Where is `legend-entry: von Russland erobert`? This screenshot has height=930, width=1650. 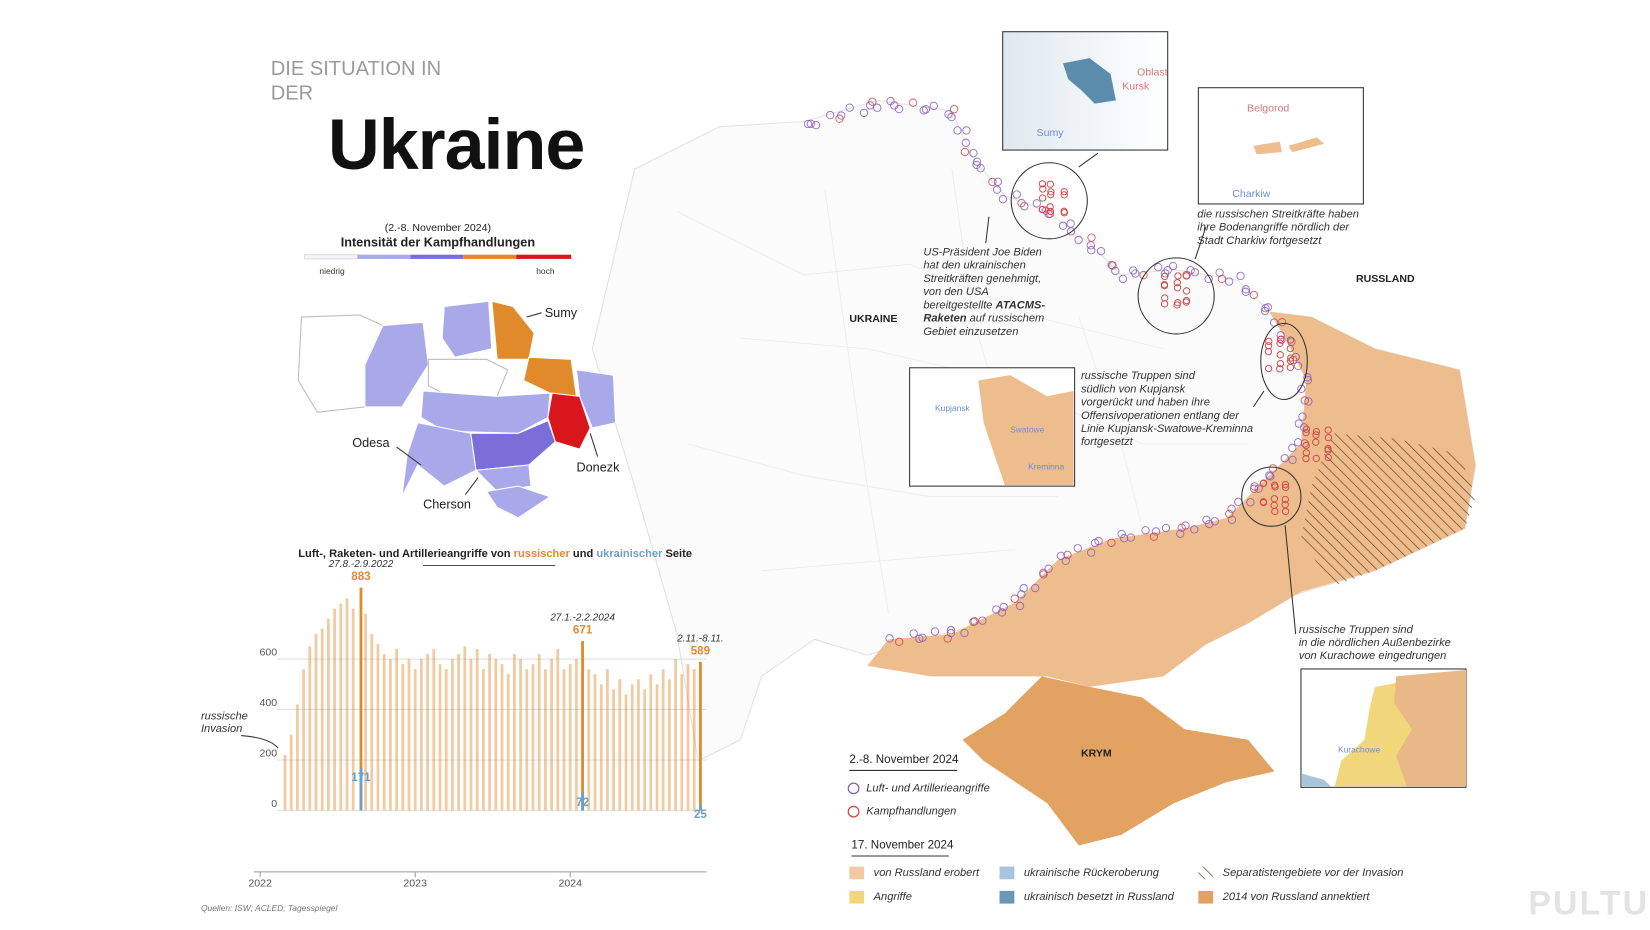 legend-entry: von Russland erobert is located at coordinates (927, 873).